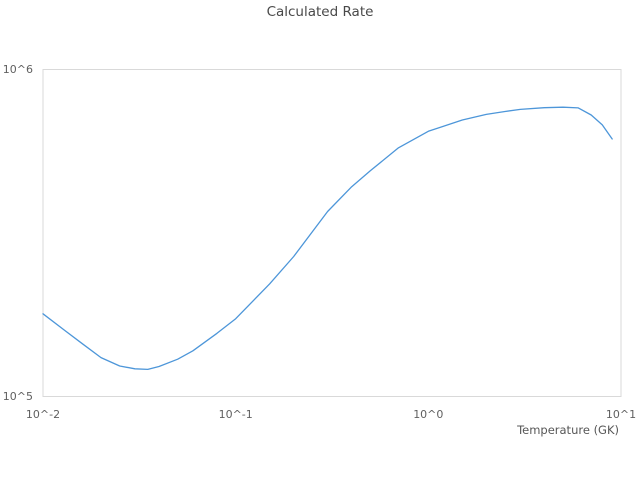  I want to click on x-tick-label: 10^0, so click(428, 414).